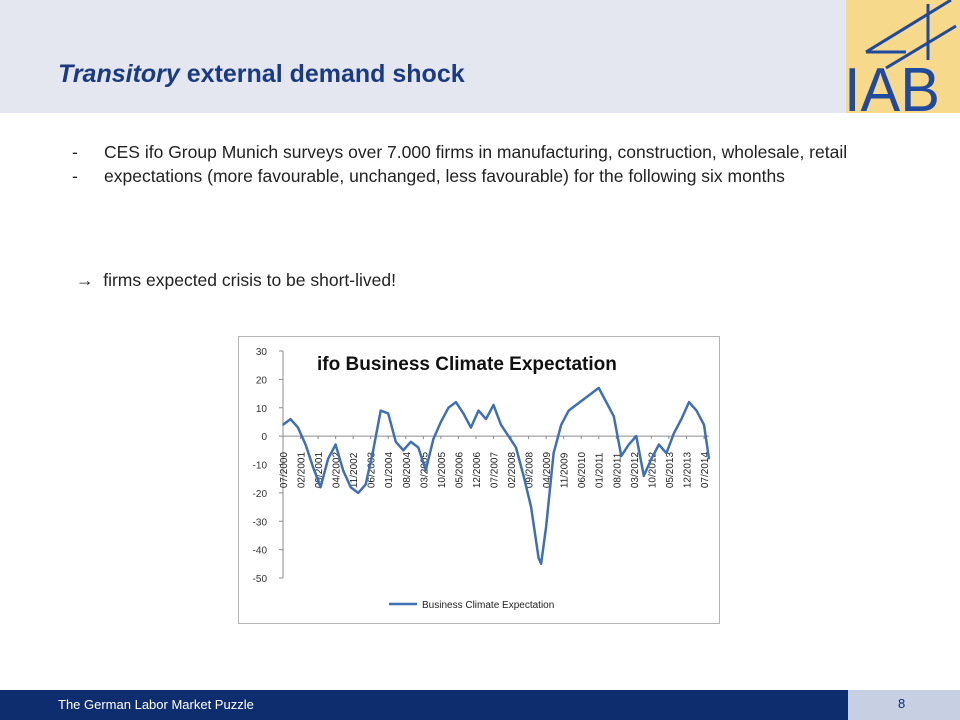 This screenshot has width=960, height=720. What do you see at coordinates (442, 470) in the screenshot?
I see `x-tick-label: 10/2005` at bounding box center [442, 470].